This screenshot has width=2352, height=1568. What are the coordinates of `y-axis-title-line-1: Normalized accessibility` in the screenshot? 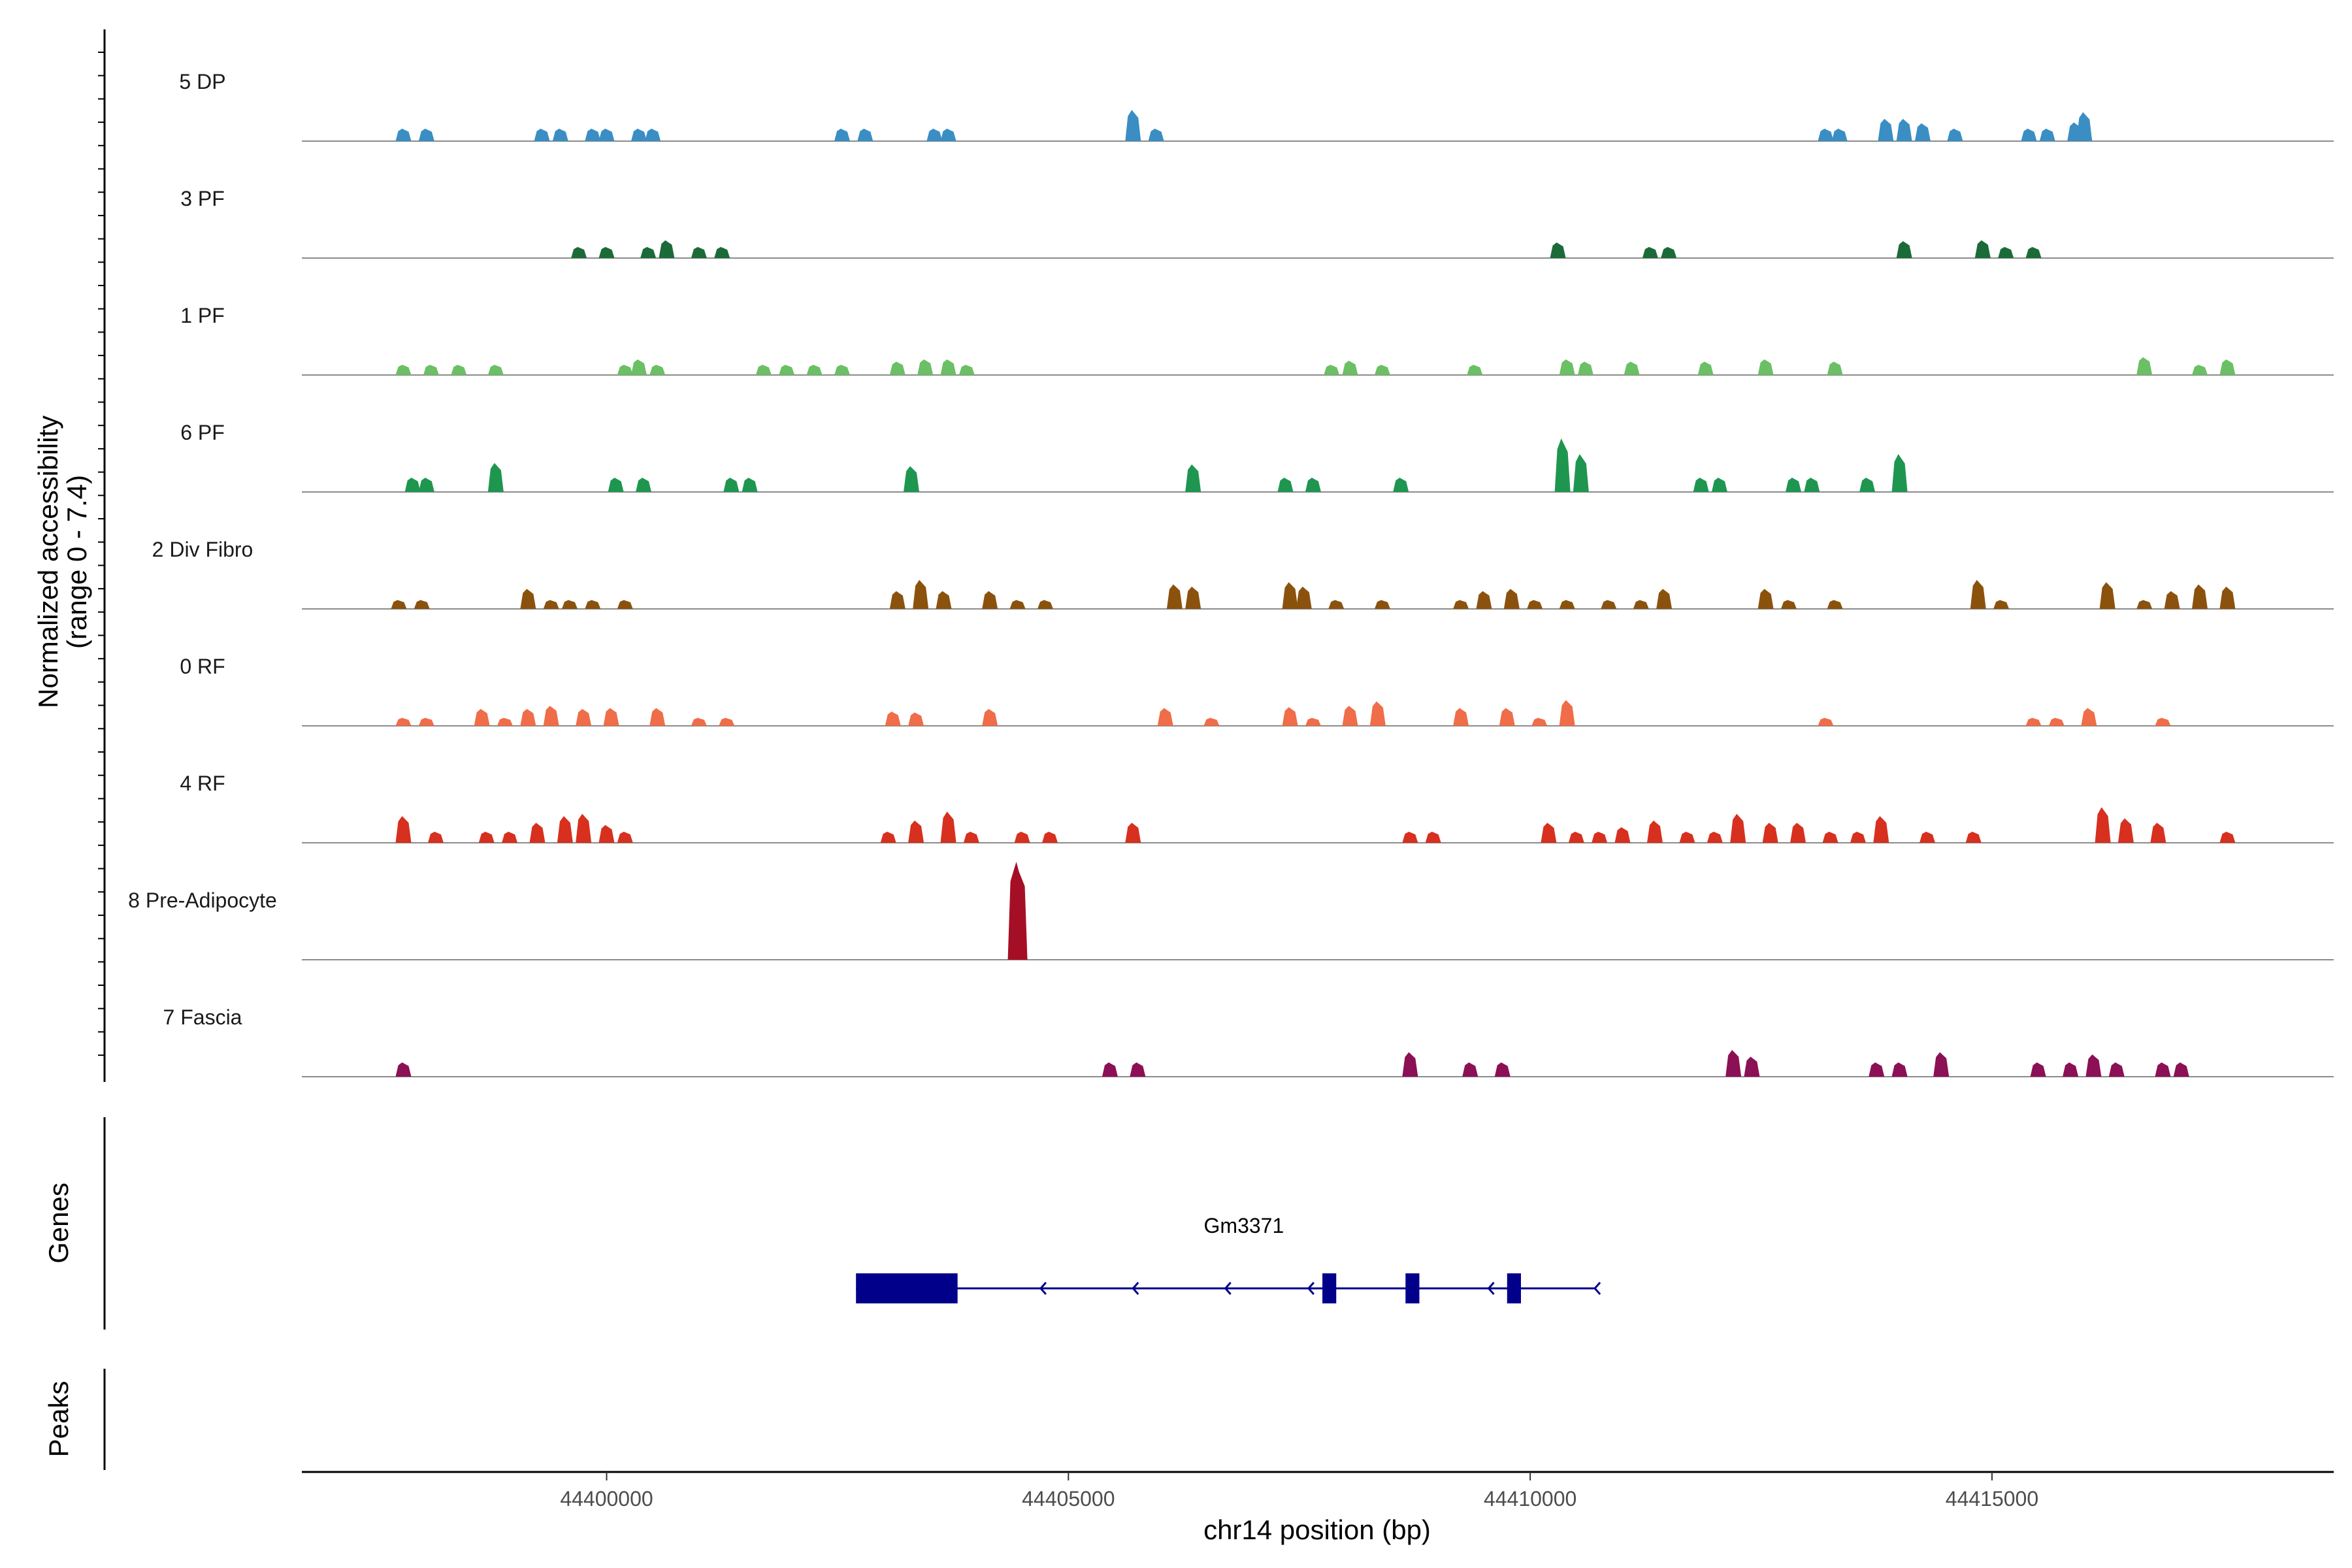 It's located at (48, 562).